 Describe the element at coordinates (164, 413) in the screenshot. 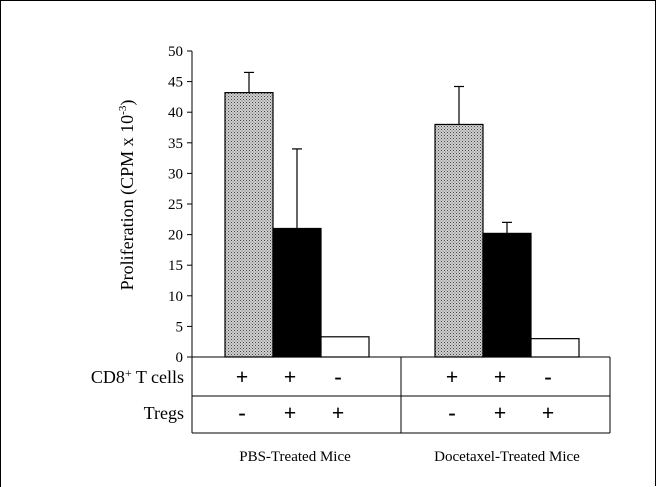

I see `table-row-label: Tregs` at that location.